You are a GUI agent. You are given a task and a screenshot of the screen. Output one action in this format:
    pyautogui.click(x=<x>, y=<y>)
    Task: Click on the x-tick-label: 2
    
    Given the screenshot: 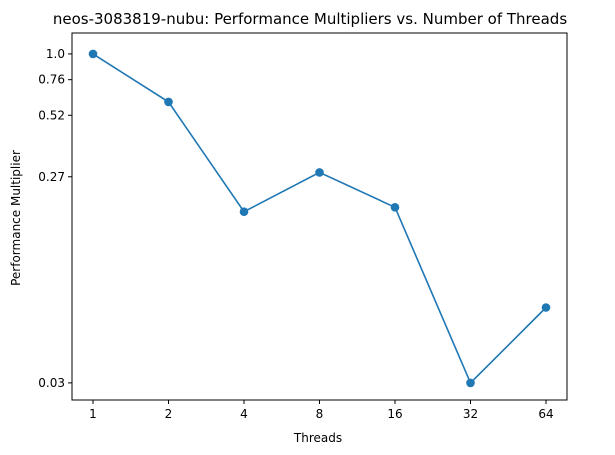 What is the action you would take?
    pyautogui.click(x=169, y=414)
    